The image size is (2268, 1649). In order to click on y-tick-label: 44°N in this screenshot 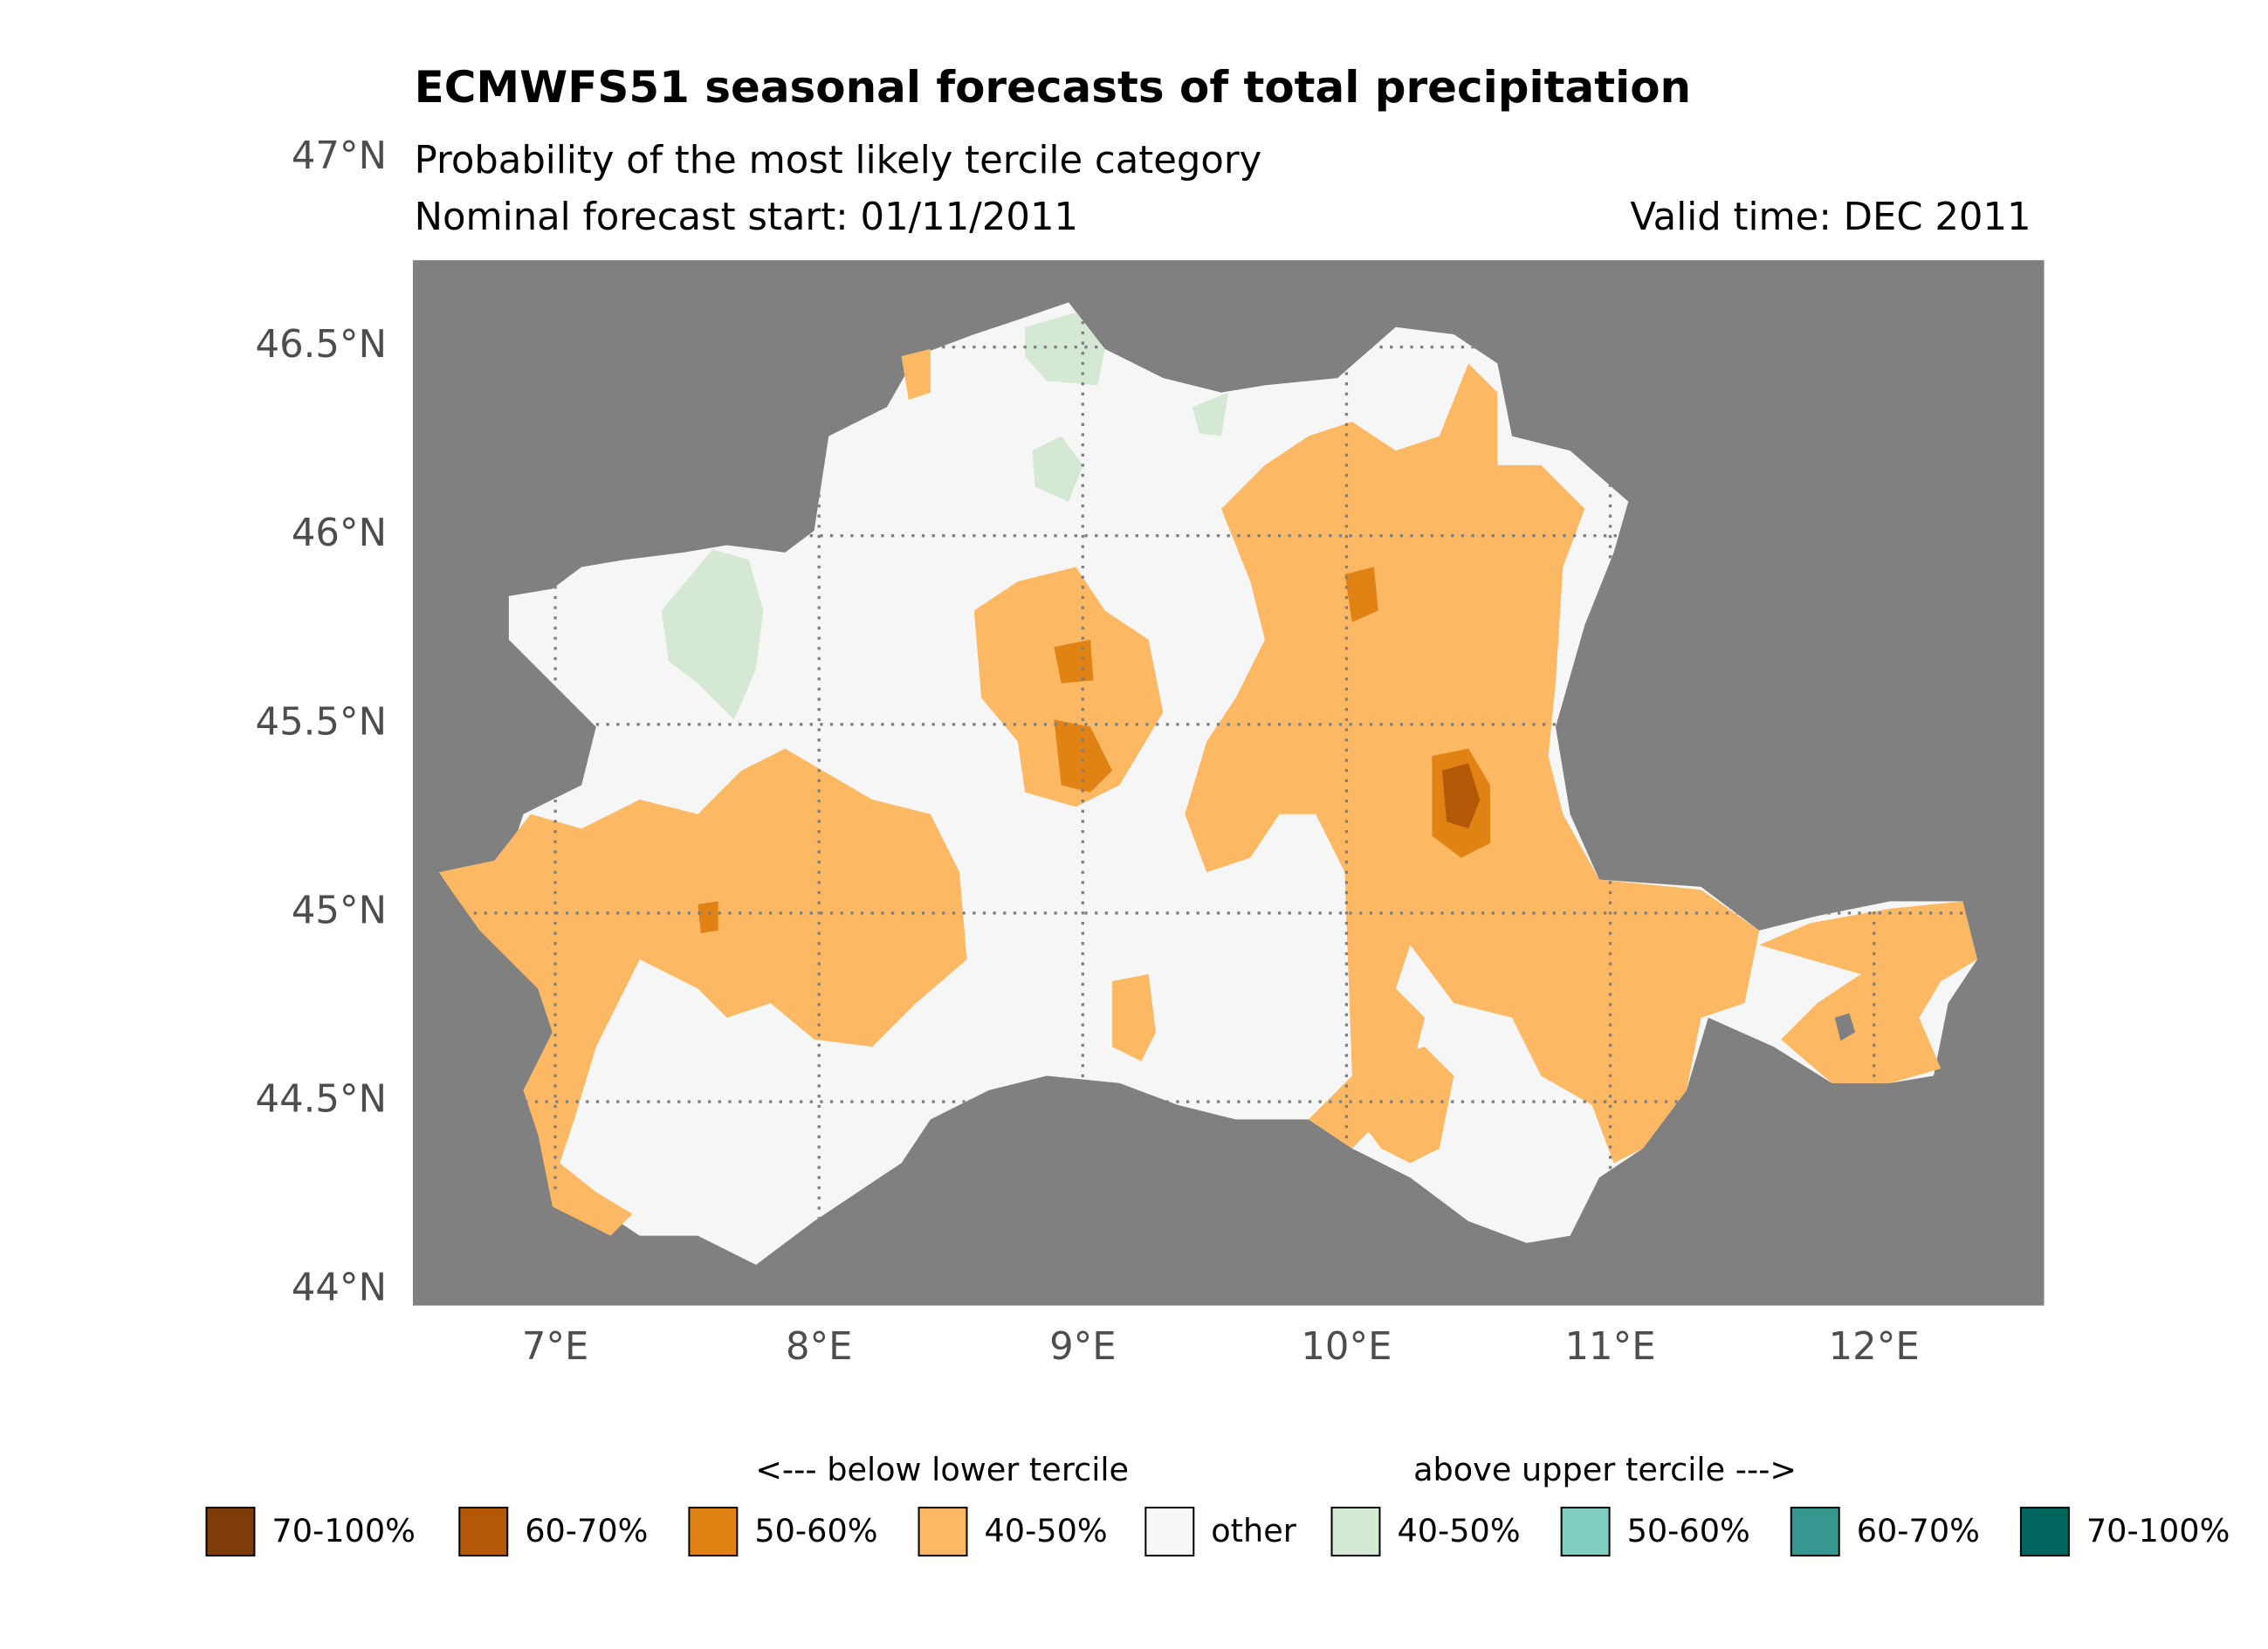, I will do `click(339, 1288)`.